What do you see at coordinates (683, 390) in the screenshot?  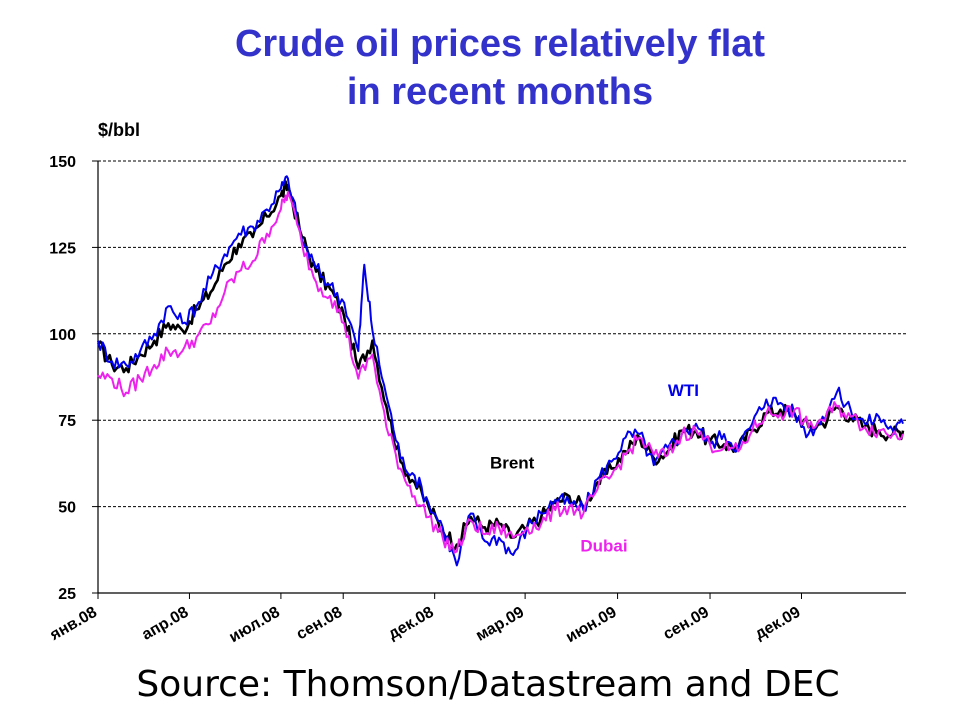 I see `series-label-wti: WTI` at bounding box center [683, 390].